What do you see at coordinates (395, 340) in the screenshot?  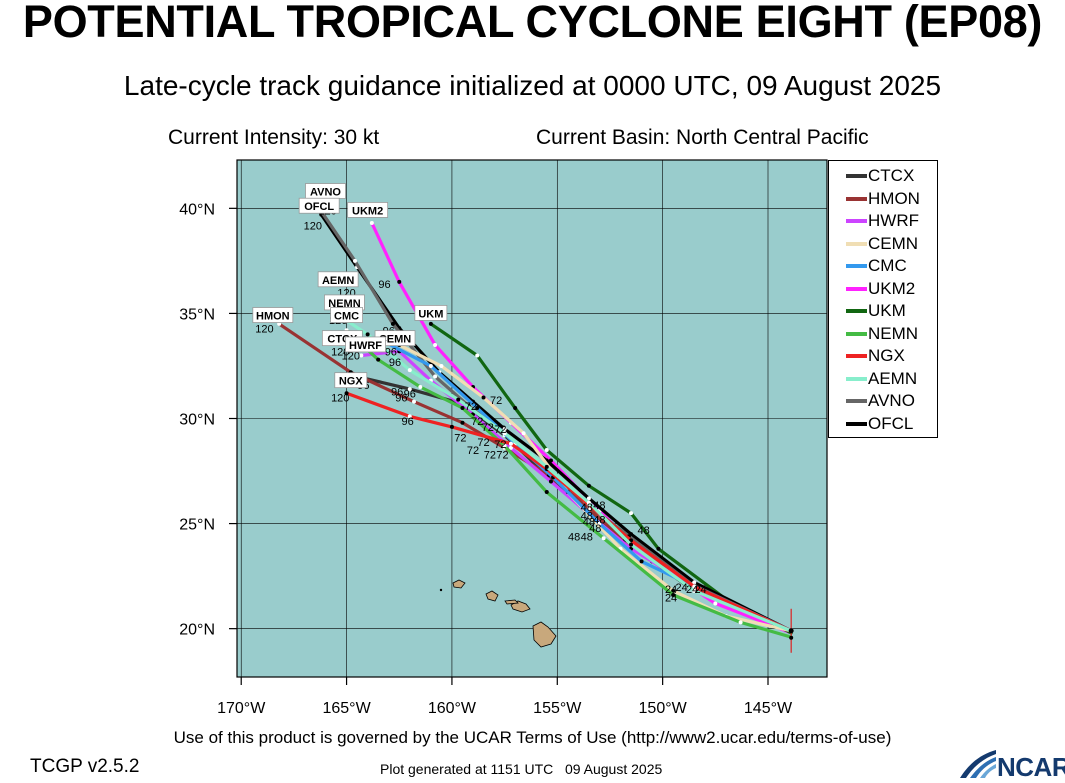 I see `end-label-text: CEMN` at bounding box center [395, 340].